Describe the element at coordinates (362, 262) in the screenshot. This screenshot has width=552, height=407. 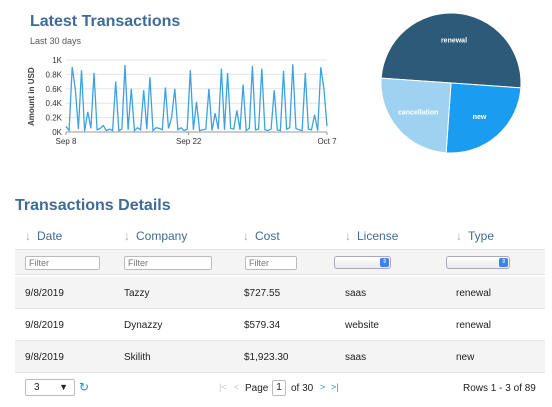
I see `license-filter-select: ⇕` at that location.